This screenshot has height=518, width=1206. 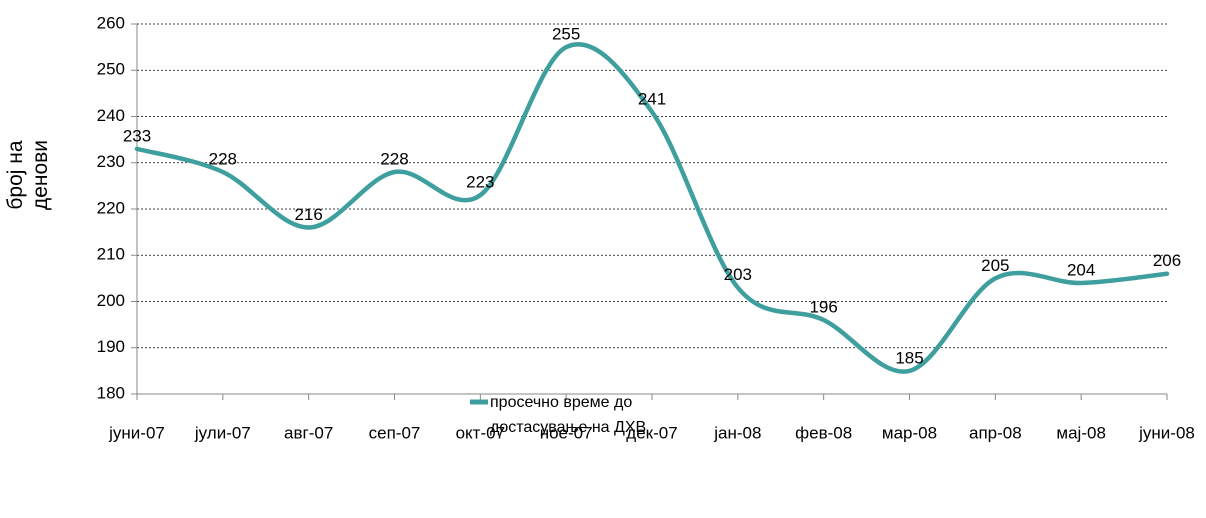 What do you see at coordinates (28, 175) in the screenshot?
I see `y-axis-title: број на денови` at bounding box center [28, 175].